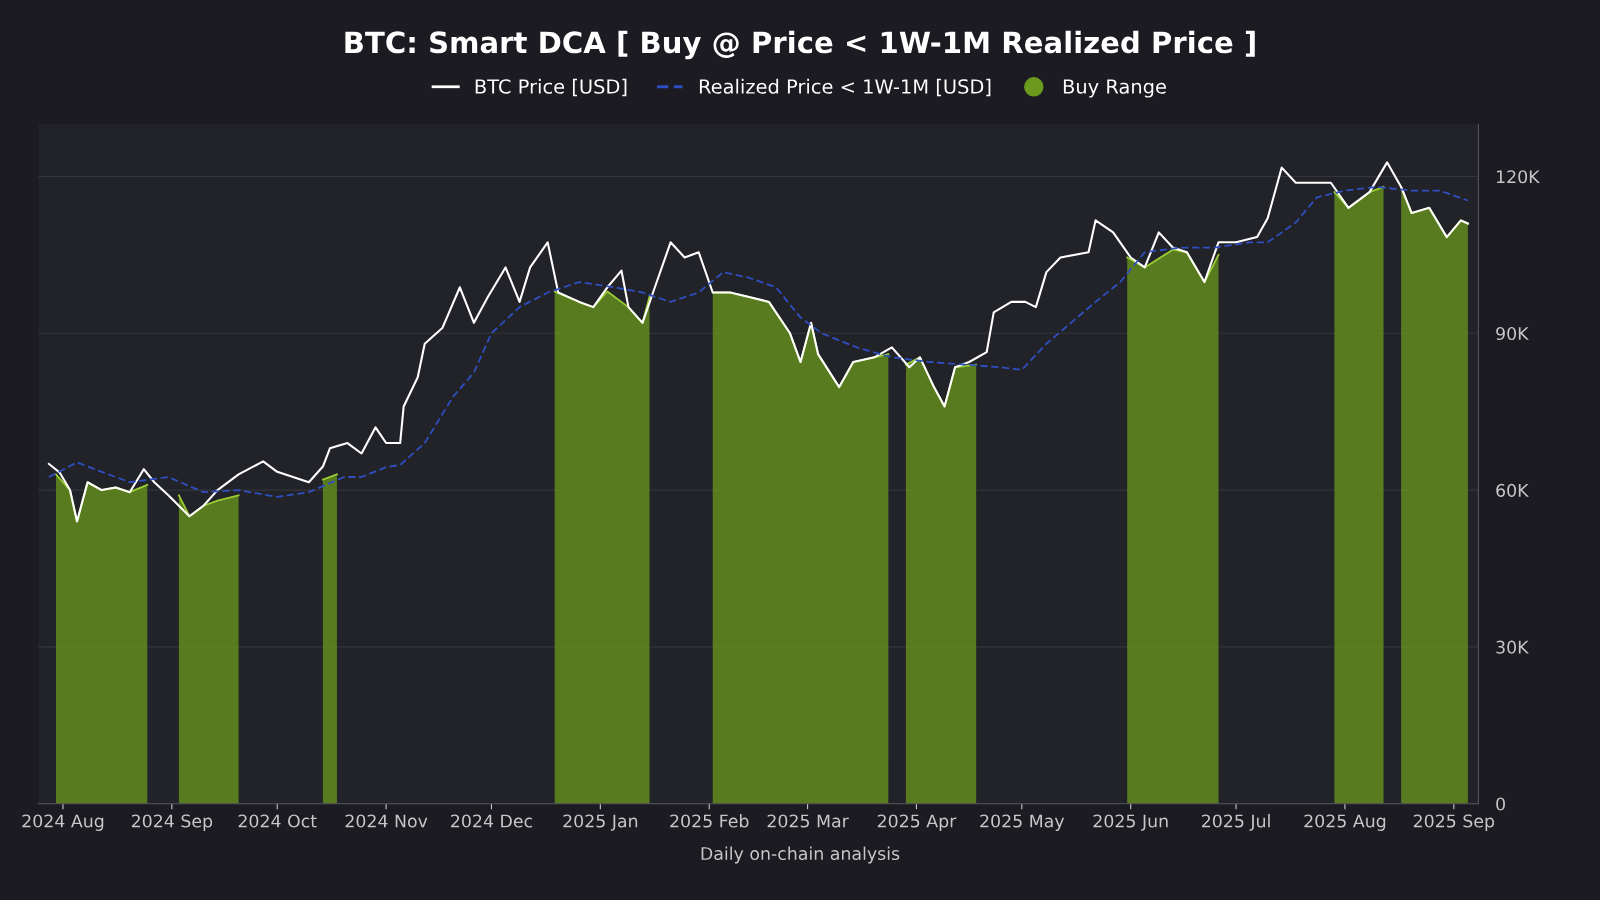  What do you see at coordinates (1130, 822) in the screenshot?
I see `x-tick-label: 2025 Jun` at bounding box center [1130, 822].